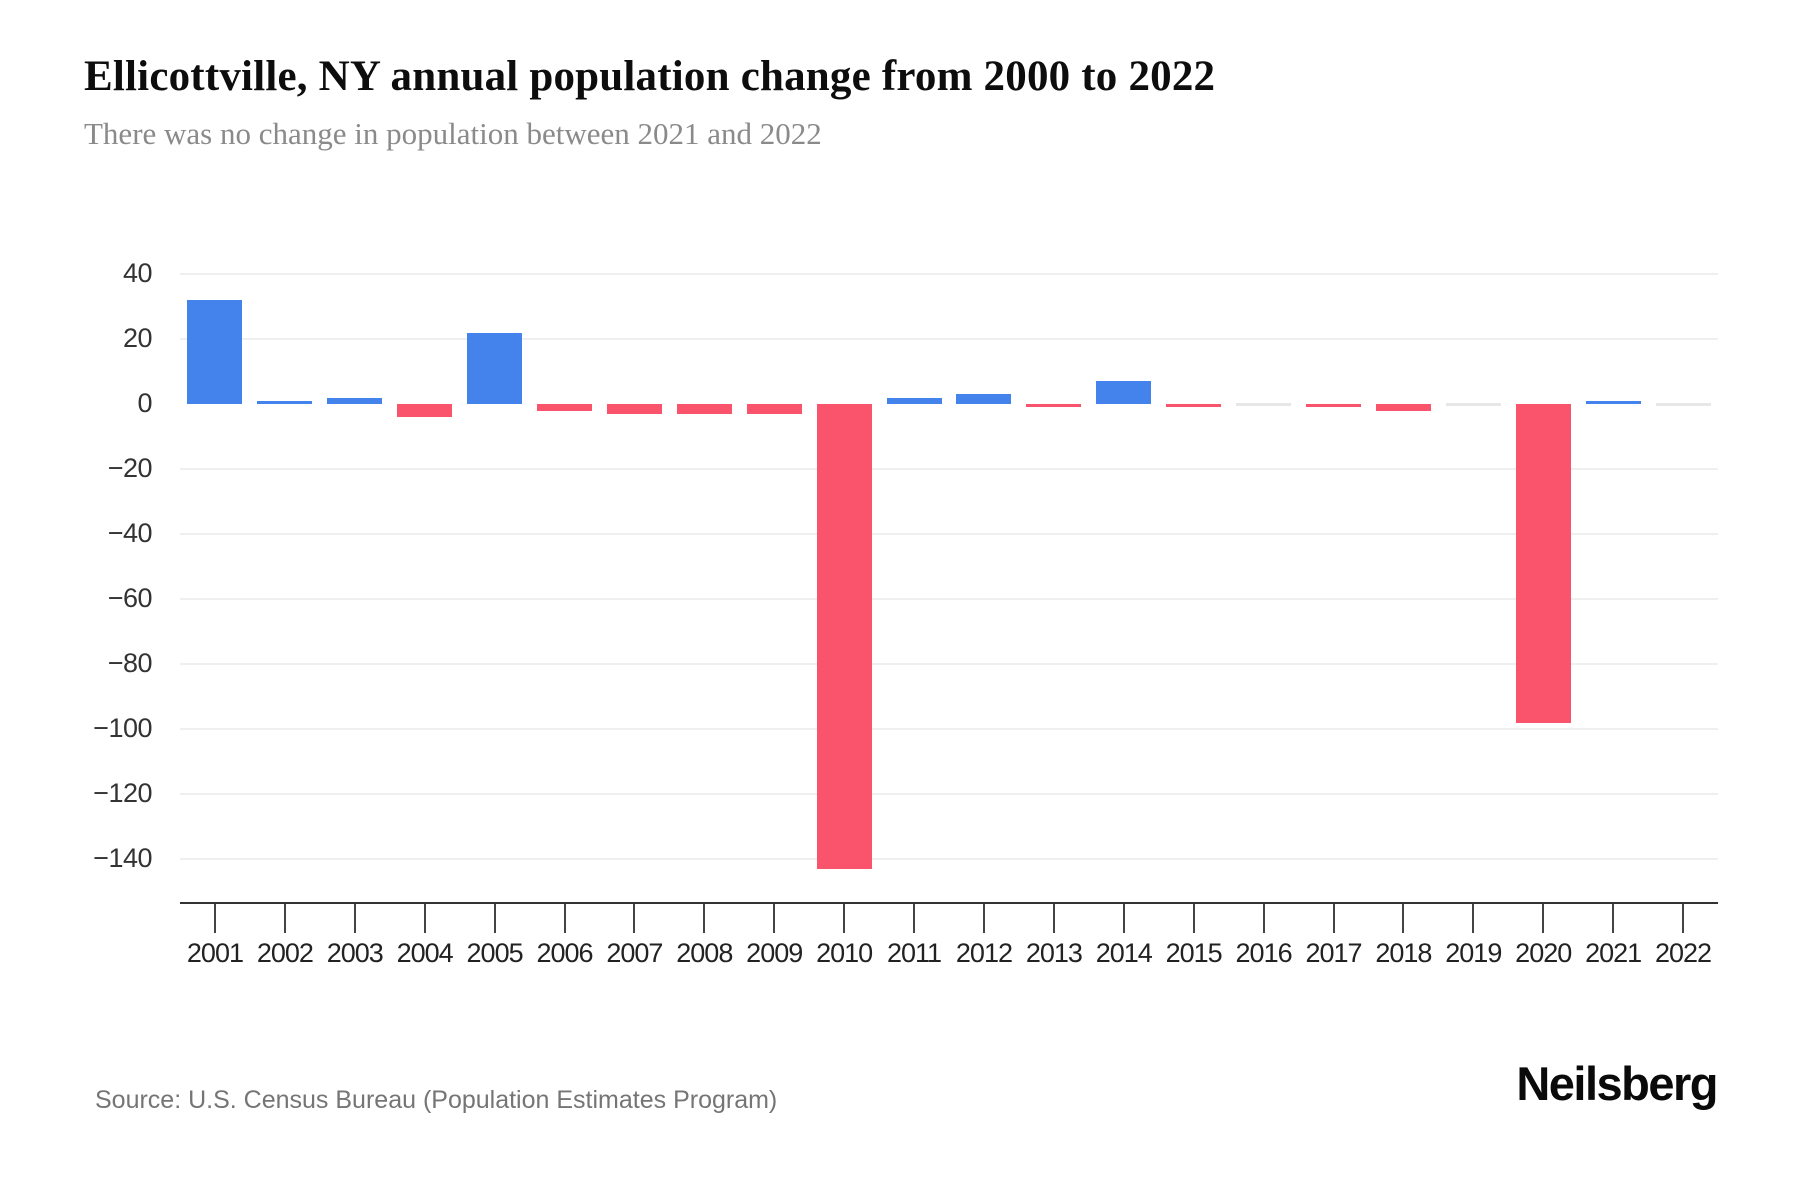 This screenshot has width=1800, height=1200. What do you see at coordinates (130, 598) in the screenshot?
I see `y-axis-label--60: −60` at bounding box center [130, 598].